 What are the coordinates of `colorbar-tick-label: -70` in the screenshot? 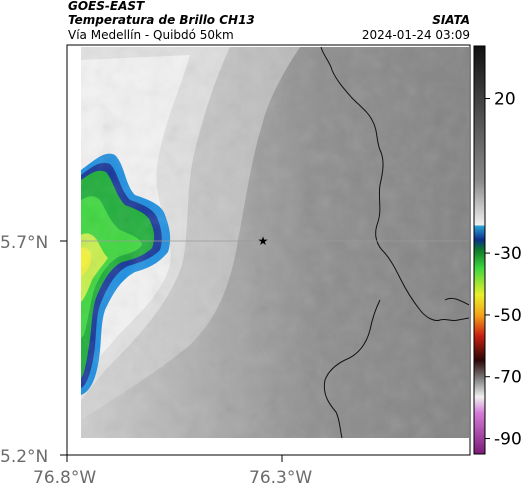 It's located at (508, 378).